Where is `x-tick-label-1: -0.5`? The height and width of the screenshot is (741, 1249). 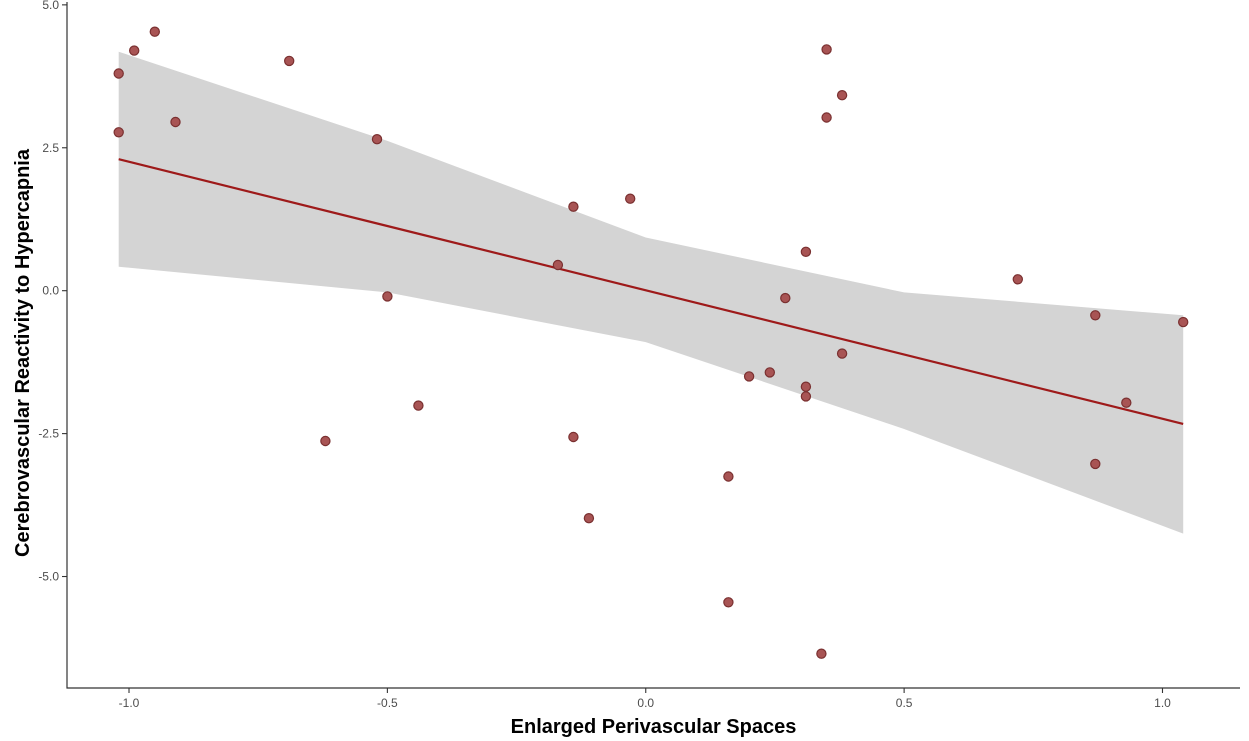
x-tick-label-1: -0.5 is located at coordinates (387, 703).